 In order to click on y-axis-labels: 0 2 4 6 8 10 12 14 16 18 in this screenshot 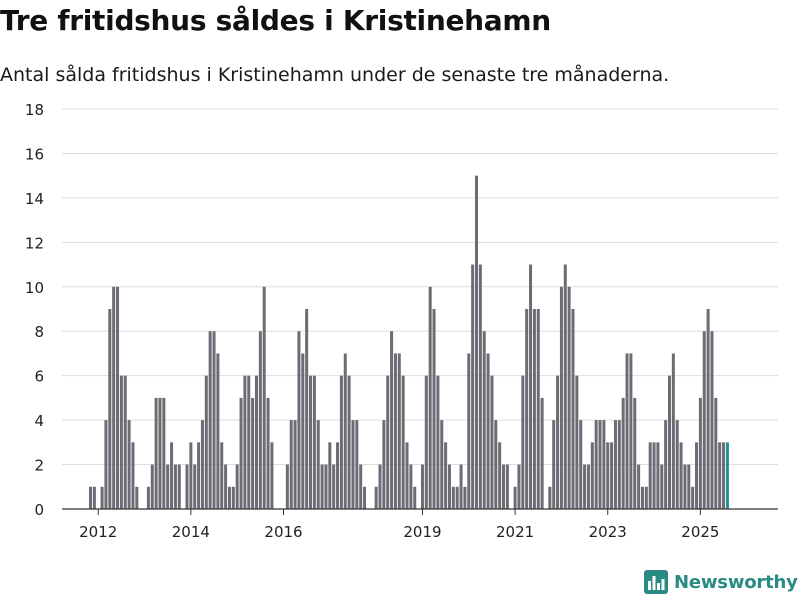, I will do `click(34, 310)`.